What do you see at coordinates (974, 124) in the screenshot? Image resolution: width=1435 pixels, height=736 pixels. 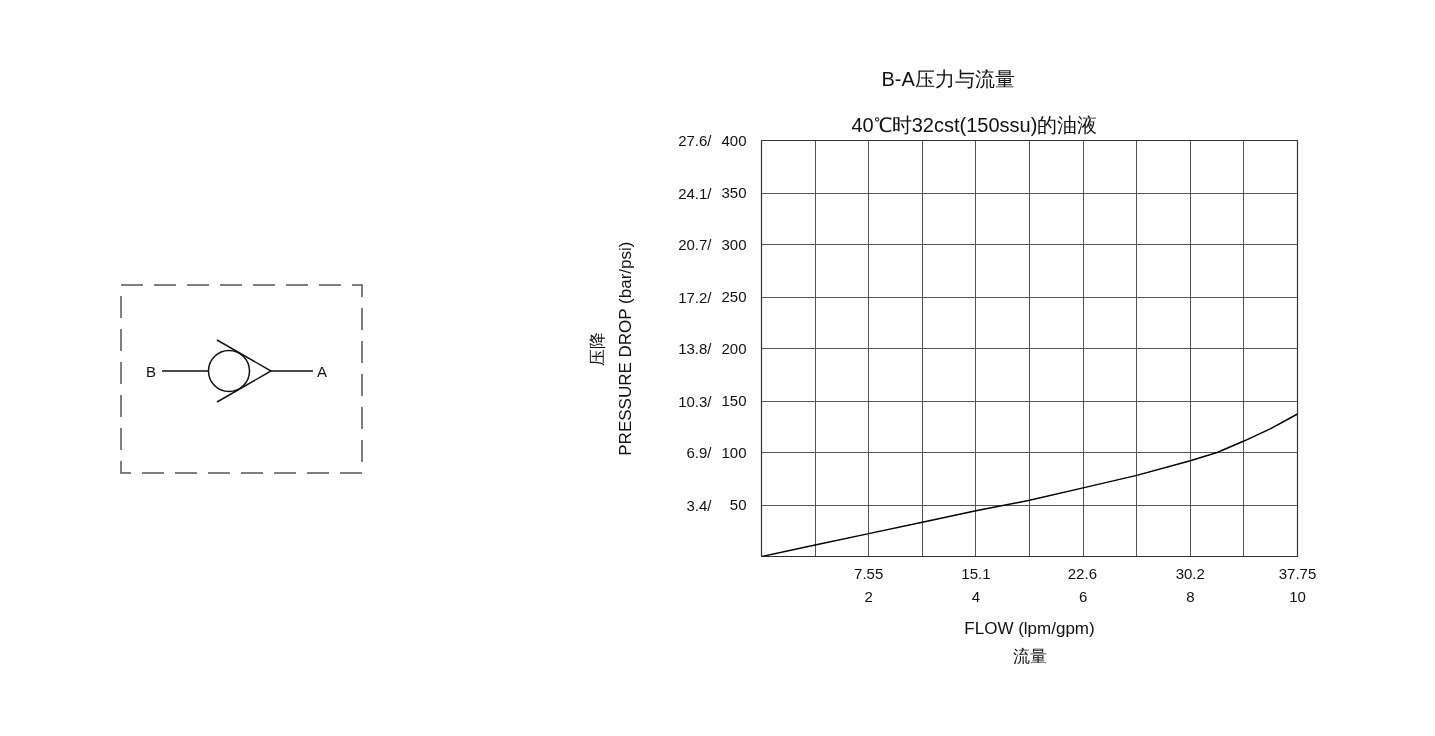 I see `chart-subtitle: 40℃时32cst(150ssu)的油液` at bounding box center [974, 124].